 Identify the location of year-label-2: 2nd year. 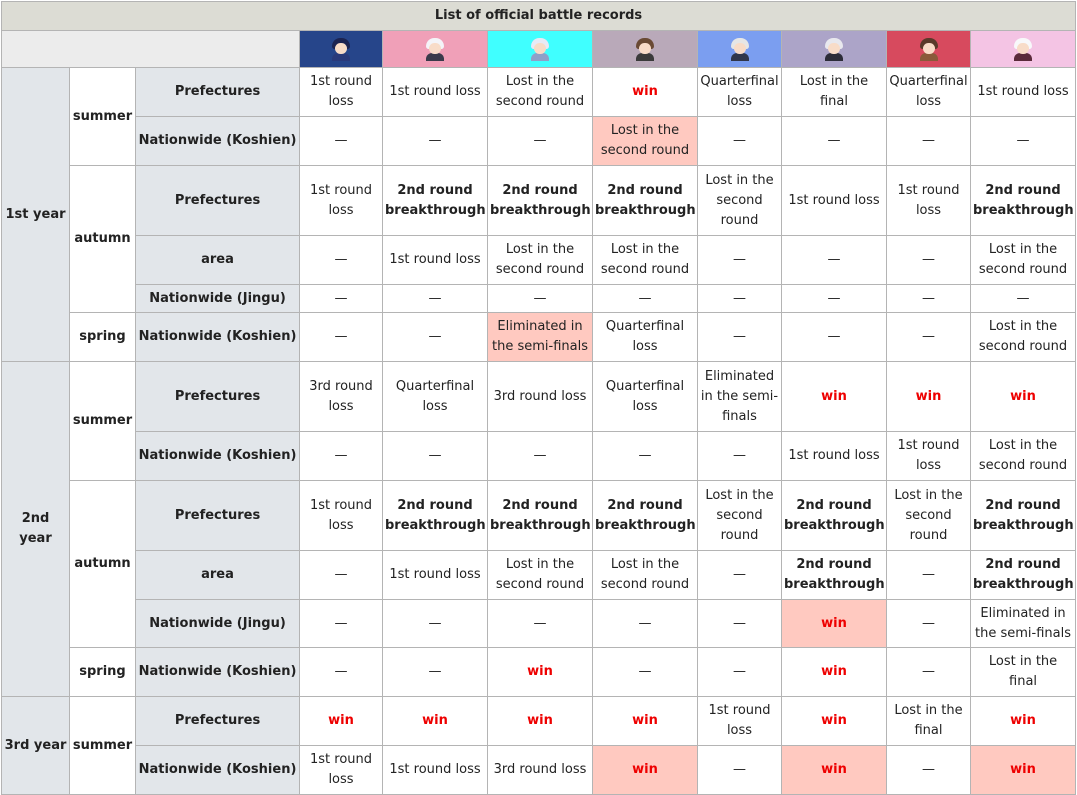
(35, 529).